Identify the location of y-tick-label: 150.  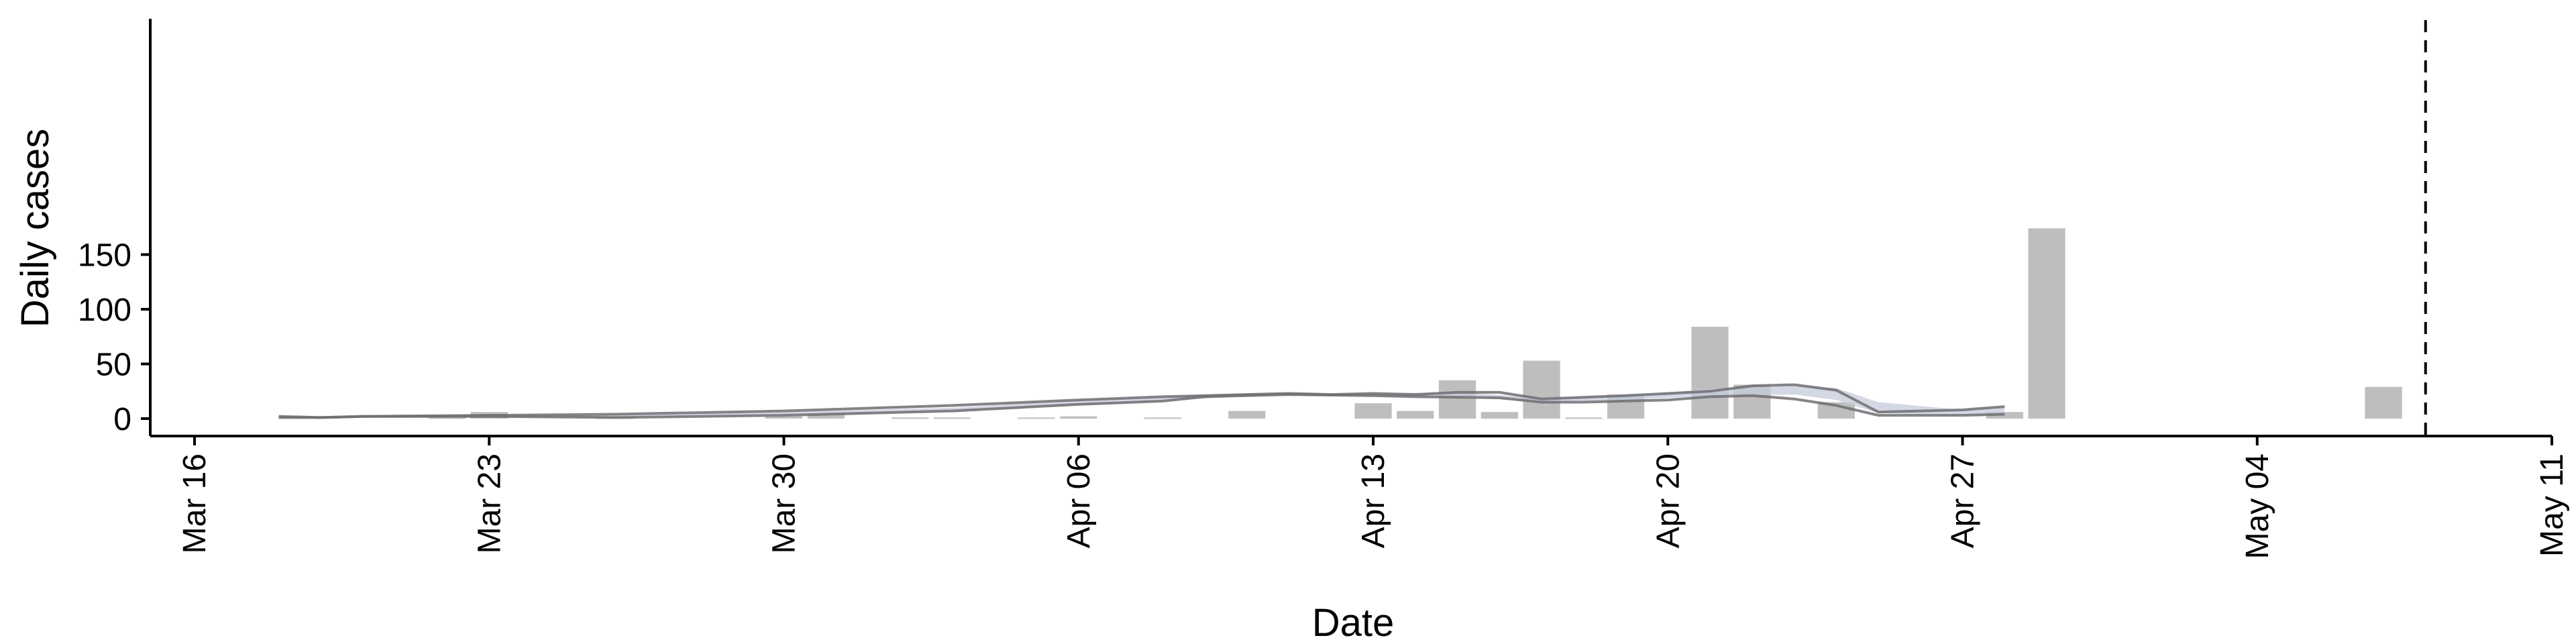
(104, 256).